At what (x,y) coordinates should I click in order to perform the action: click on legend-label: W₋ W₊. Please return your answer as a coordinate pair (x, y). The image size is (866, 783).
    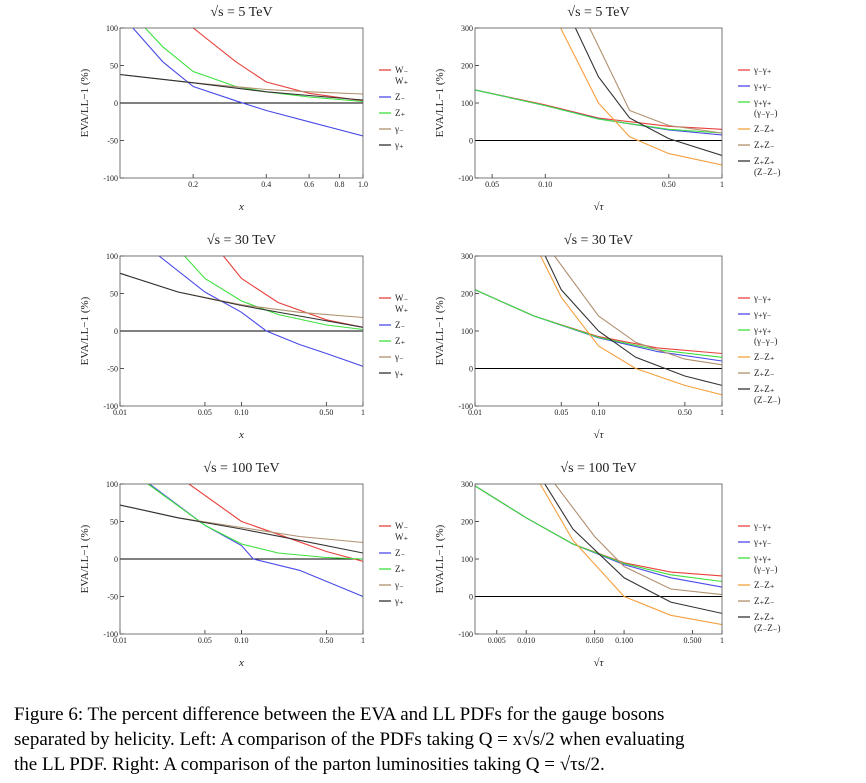
    Looking at the image, I should click on (401, 75).